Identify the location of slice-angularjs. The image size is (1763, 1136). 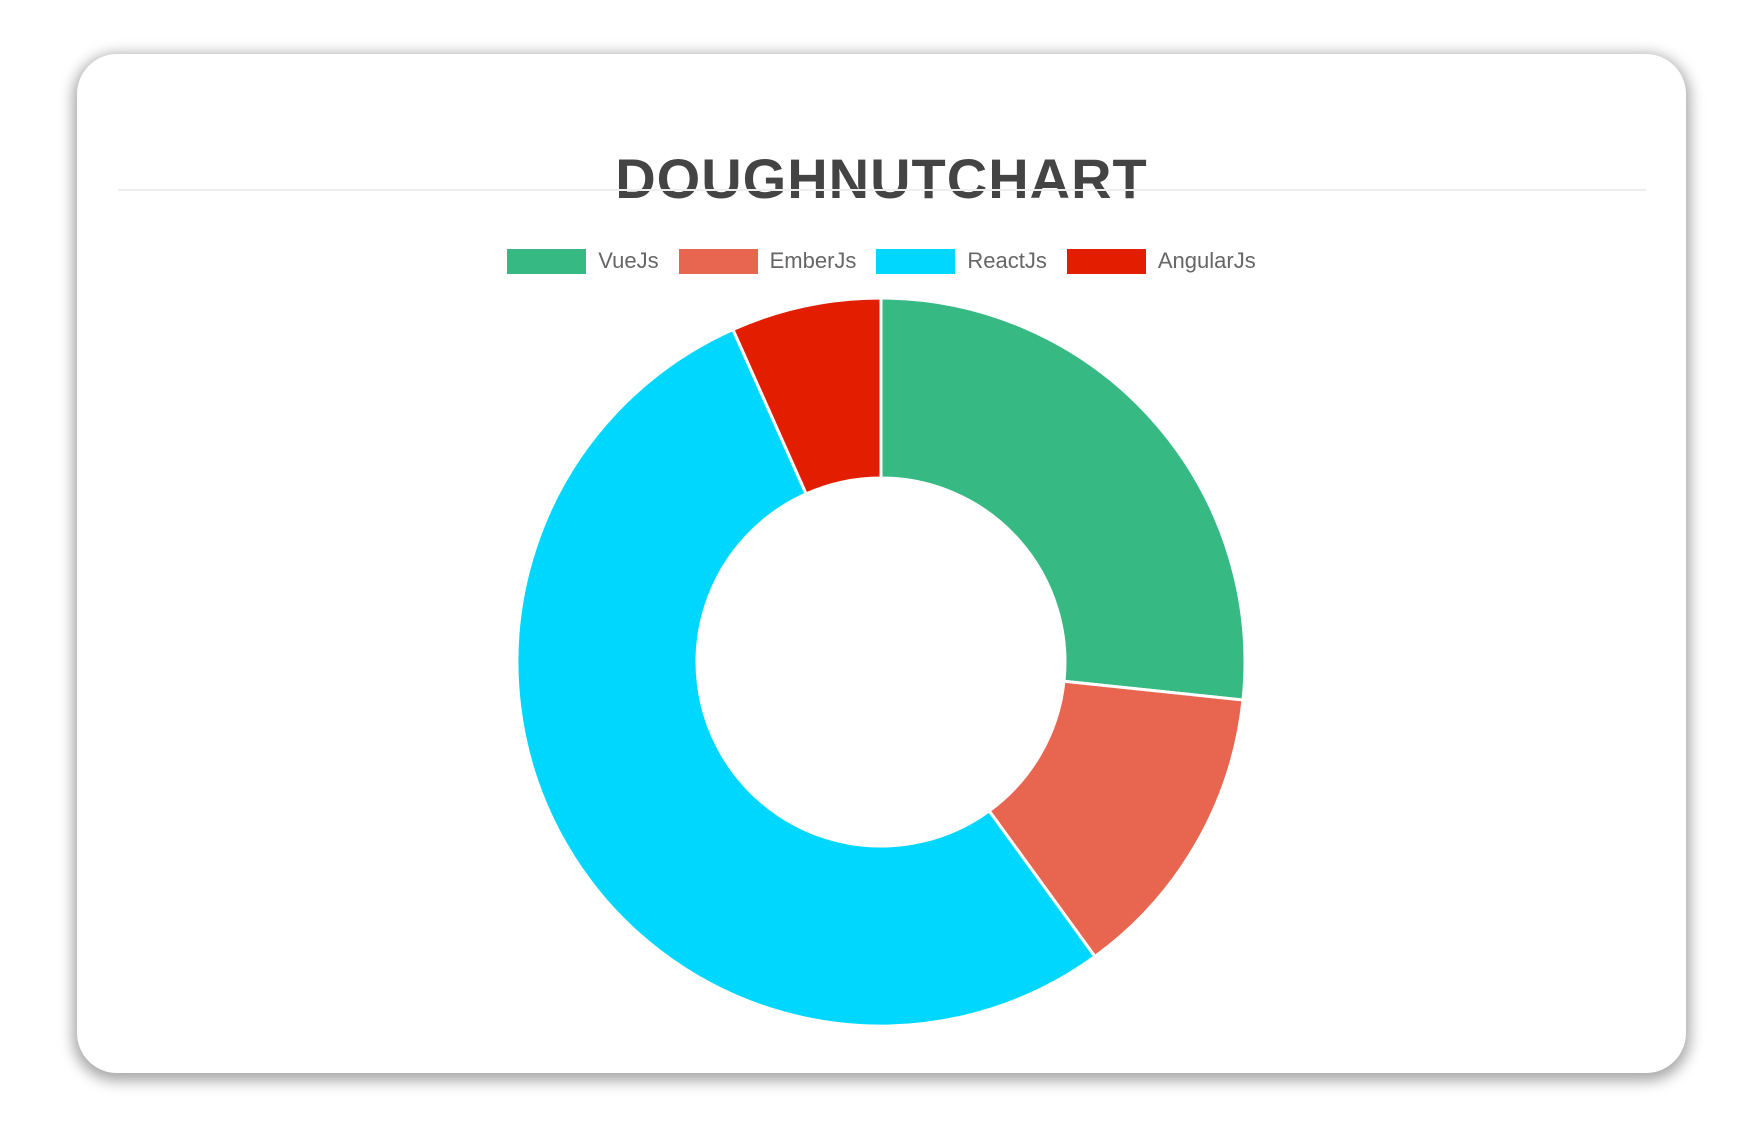
(806, 396).